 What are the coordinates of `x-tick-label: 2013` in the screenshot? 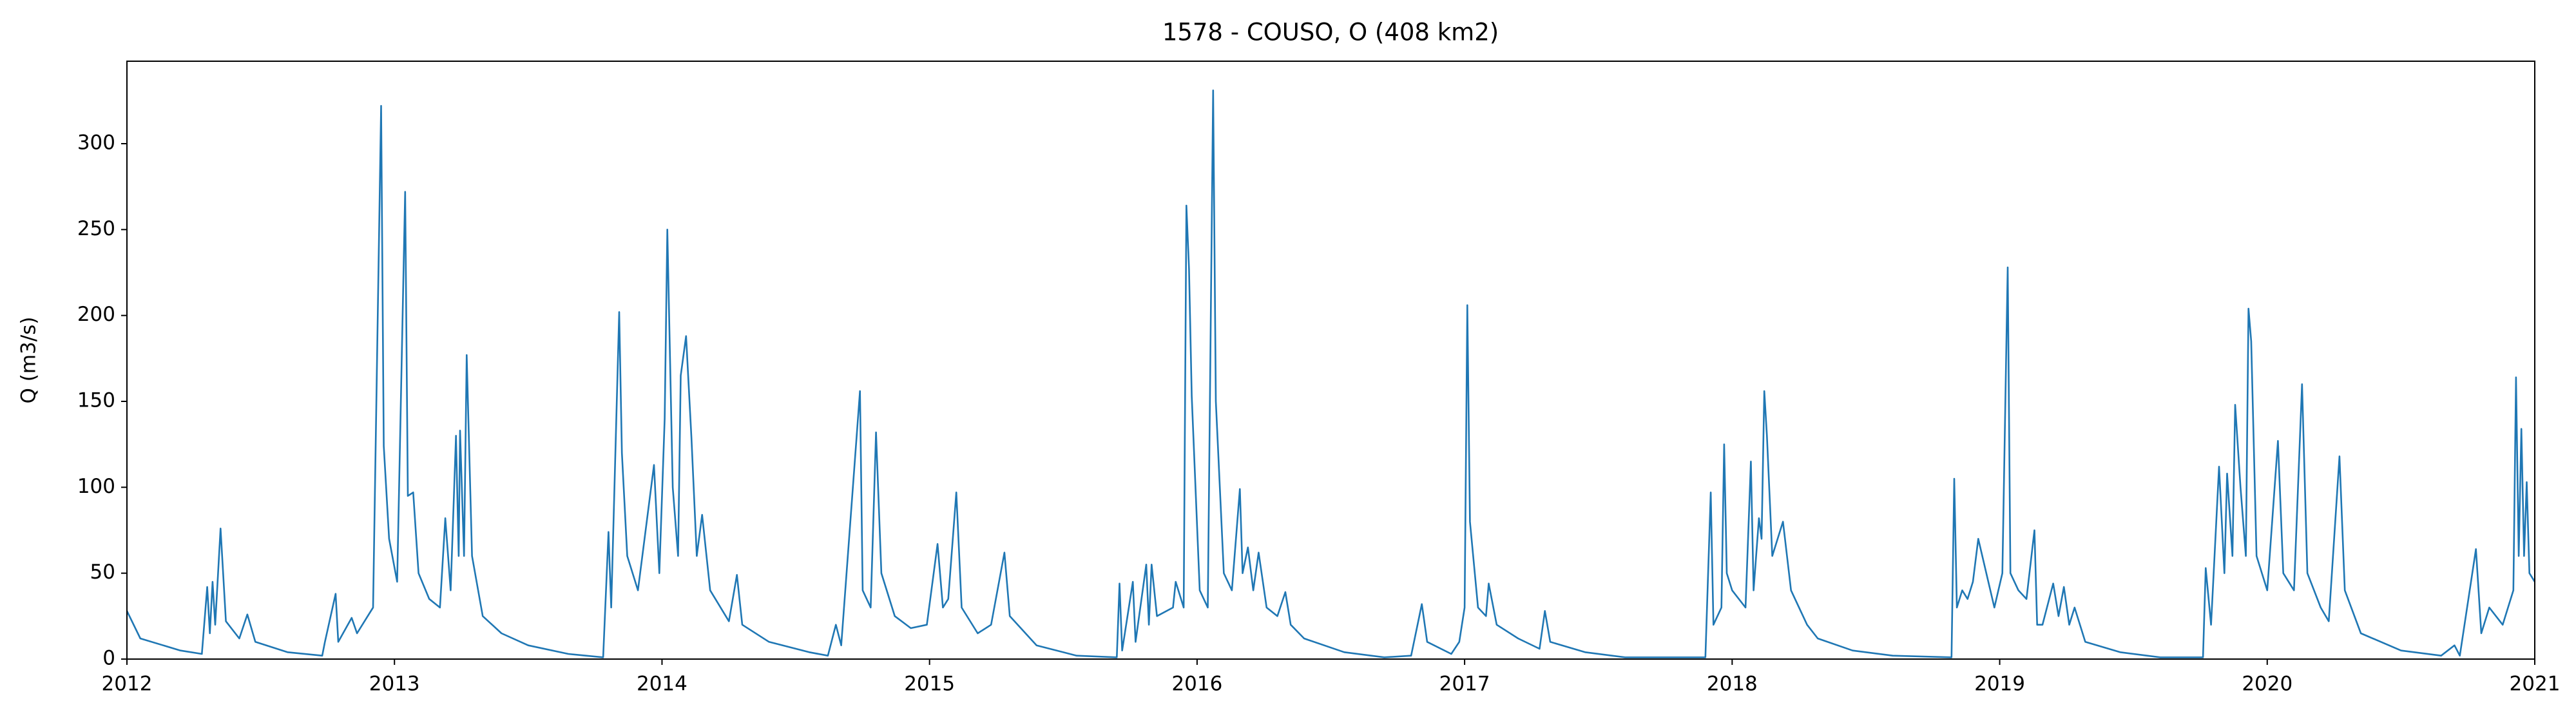 It's located at (395, 684).